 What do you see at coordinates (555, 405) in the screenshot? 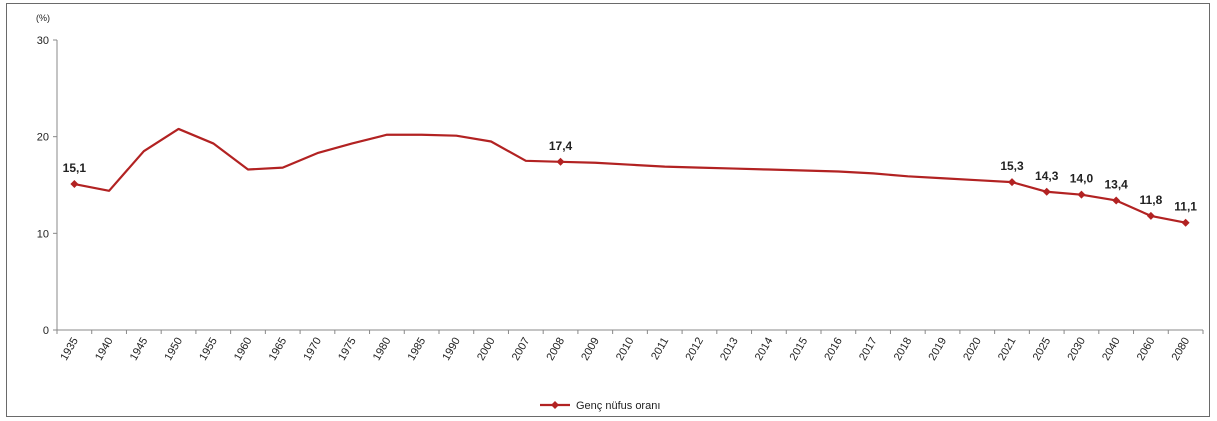
I see `legend-marker` at bounding box center [555, 405].